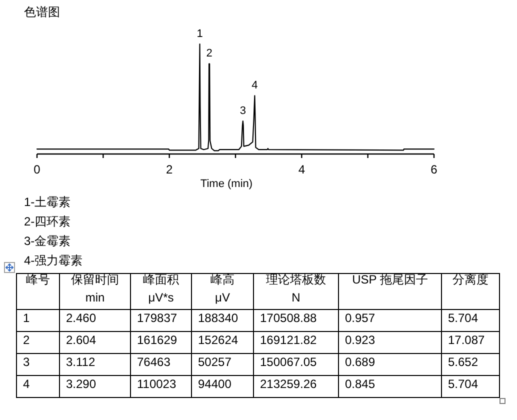 The height and width of the screenshot is (420, 517). Describe the element at coordinates (169, 169) in the screenshot. I see `x-tick-label: 2` at that location.